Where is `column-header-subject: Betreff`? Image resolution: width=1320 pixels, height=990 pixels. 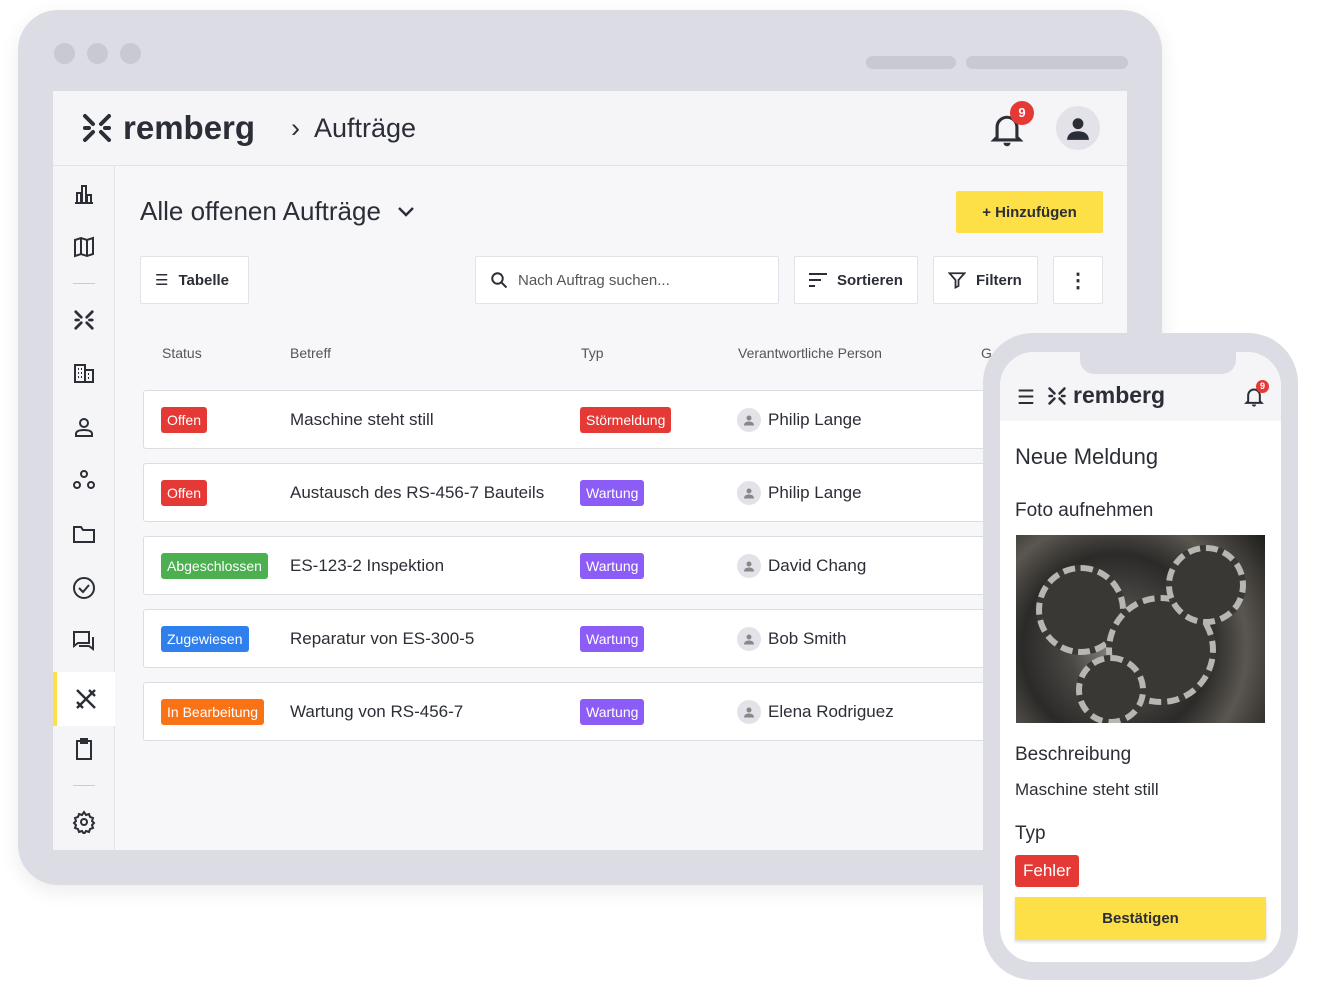
column-header-subject: Betreff is located at coordinates (310, 353).